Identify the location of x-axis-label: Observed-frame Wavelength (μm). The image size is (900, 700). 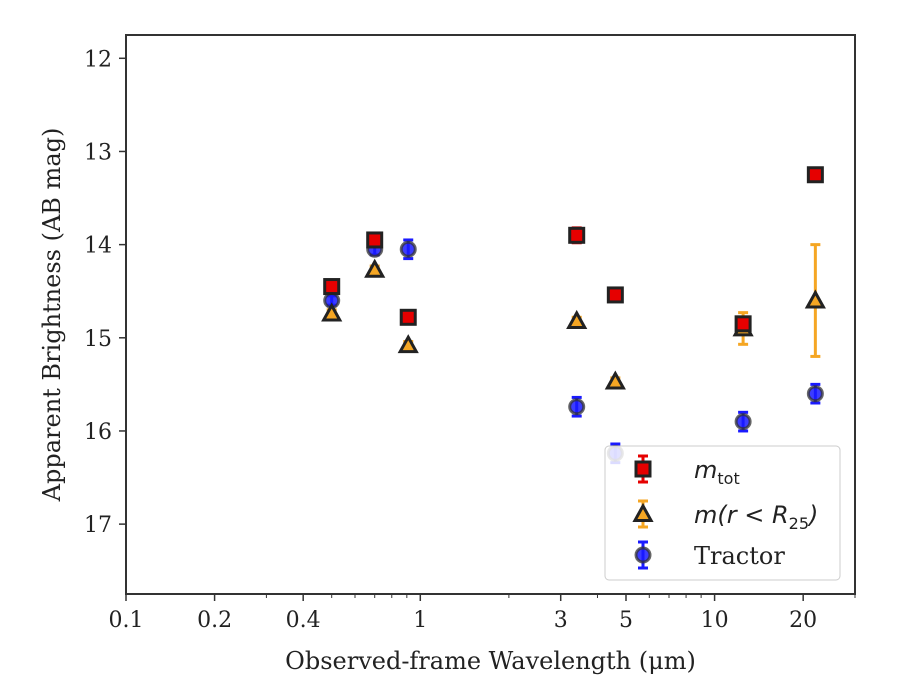
(490, 661).